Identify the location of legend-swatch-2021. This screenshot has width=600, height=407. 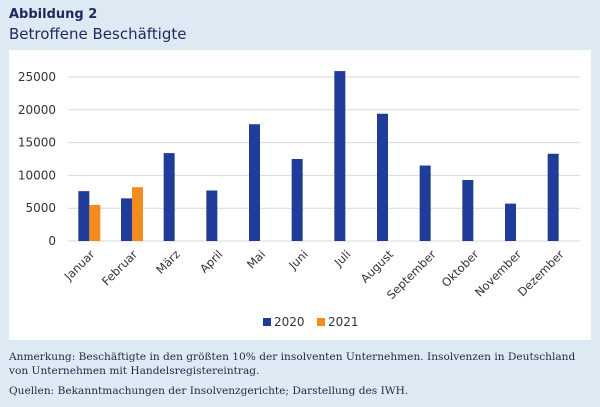
(321, 322).